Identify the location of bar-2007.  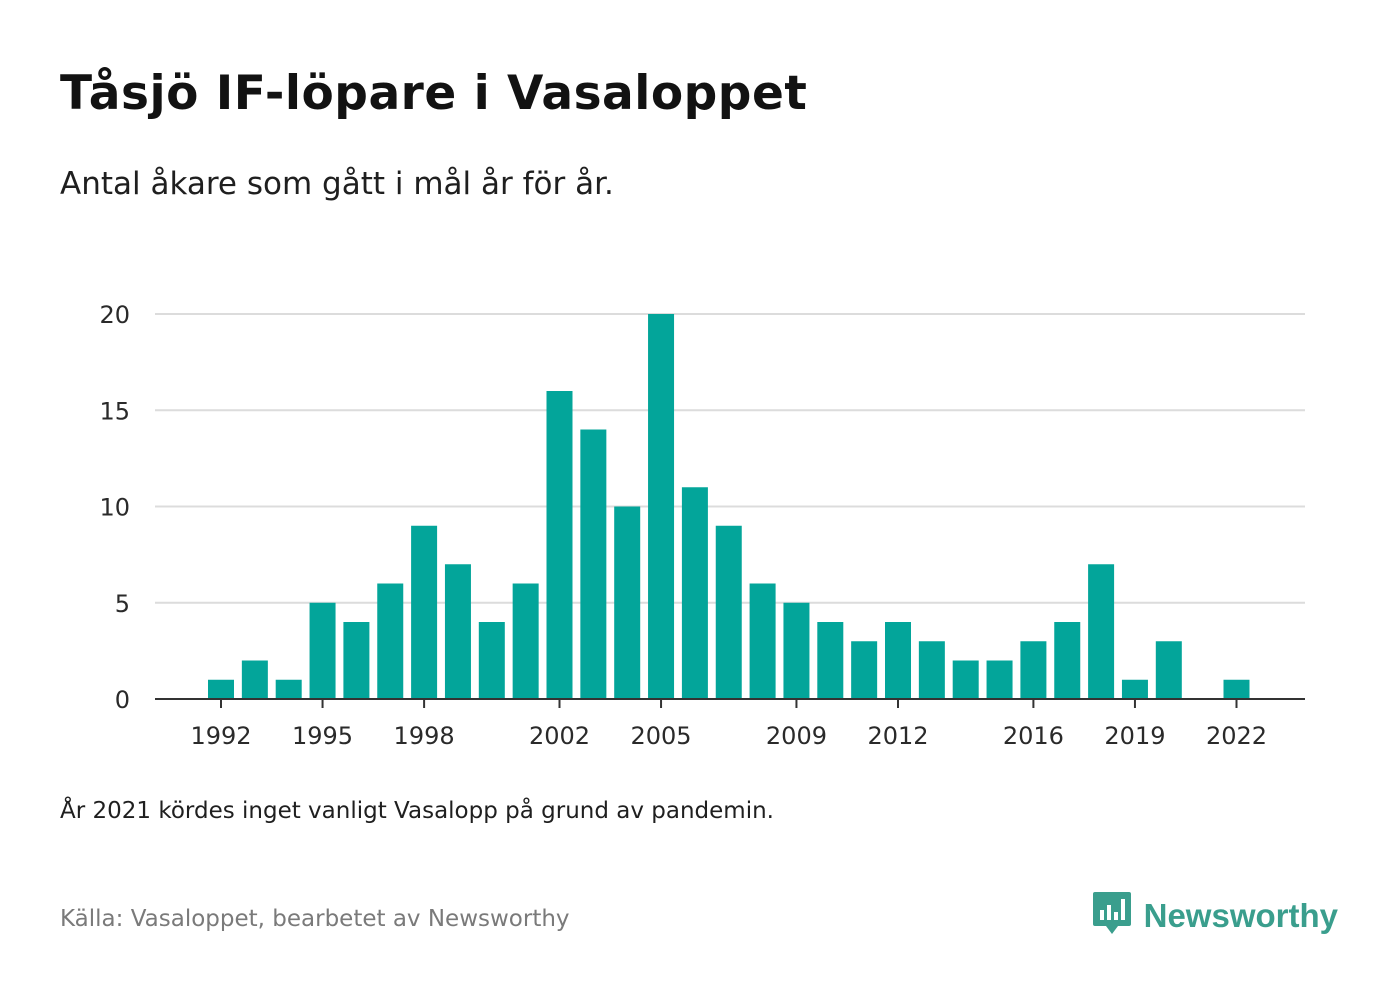
(728, 612).